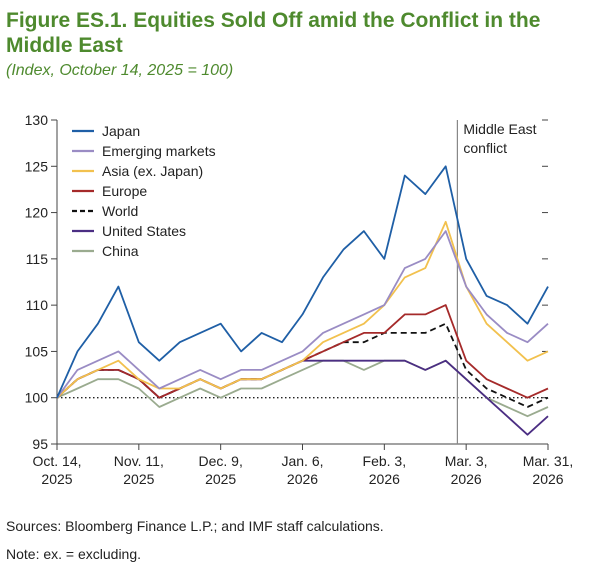  What do you see at coordinates (220, 461) in the screenshot?
I see `x-tick-label: Dec. 9,` at bounding box center [220, 461].